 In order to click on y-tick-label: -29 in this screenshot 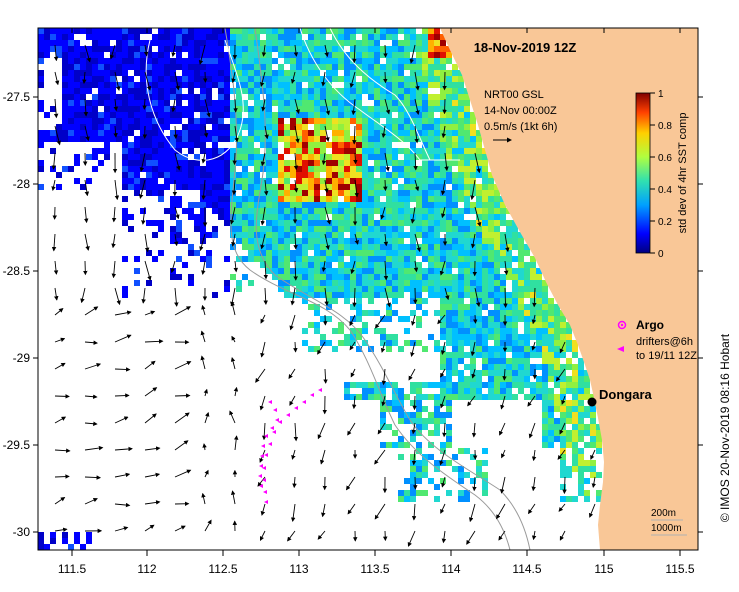, I will do `click(22, 358)`.